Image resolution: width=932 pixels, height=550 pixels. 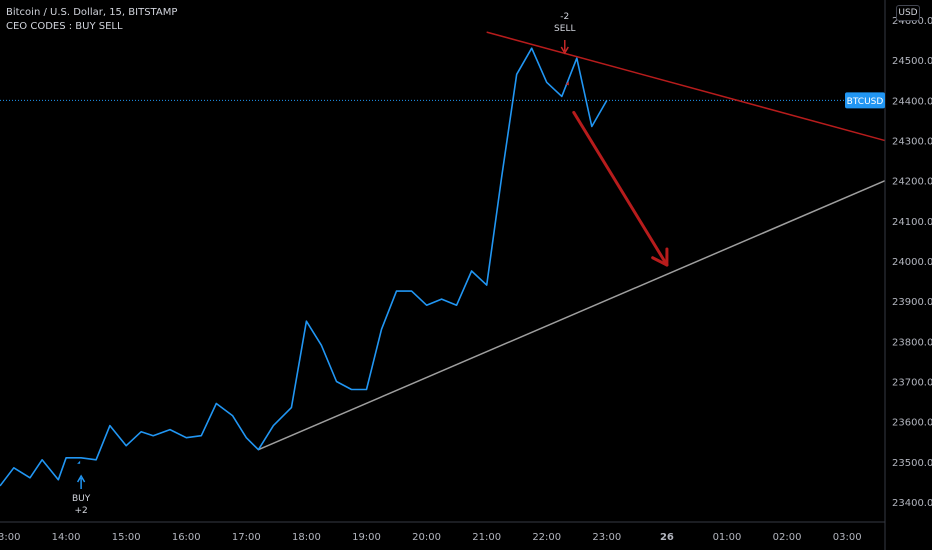 I want to click on buy-marker-icon, so click(x=79, y=462).